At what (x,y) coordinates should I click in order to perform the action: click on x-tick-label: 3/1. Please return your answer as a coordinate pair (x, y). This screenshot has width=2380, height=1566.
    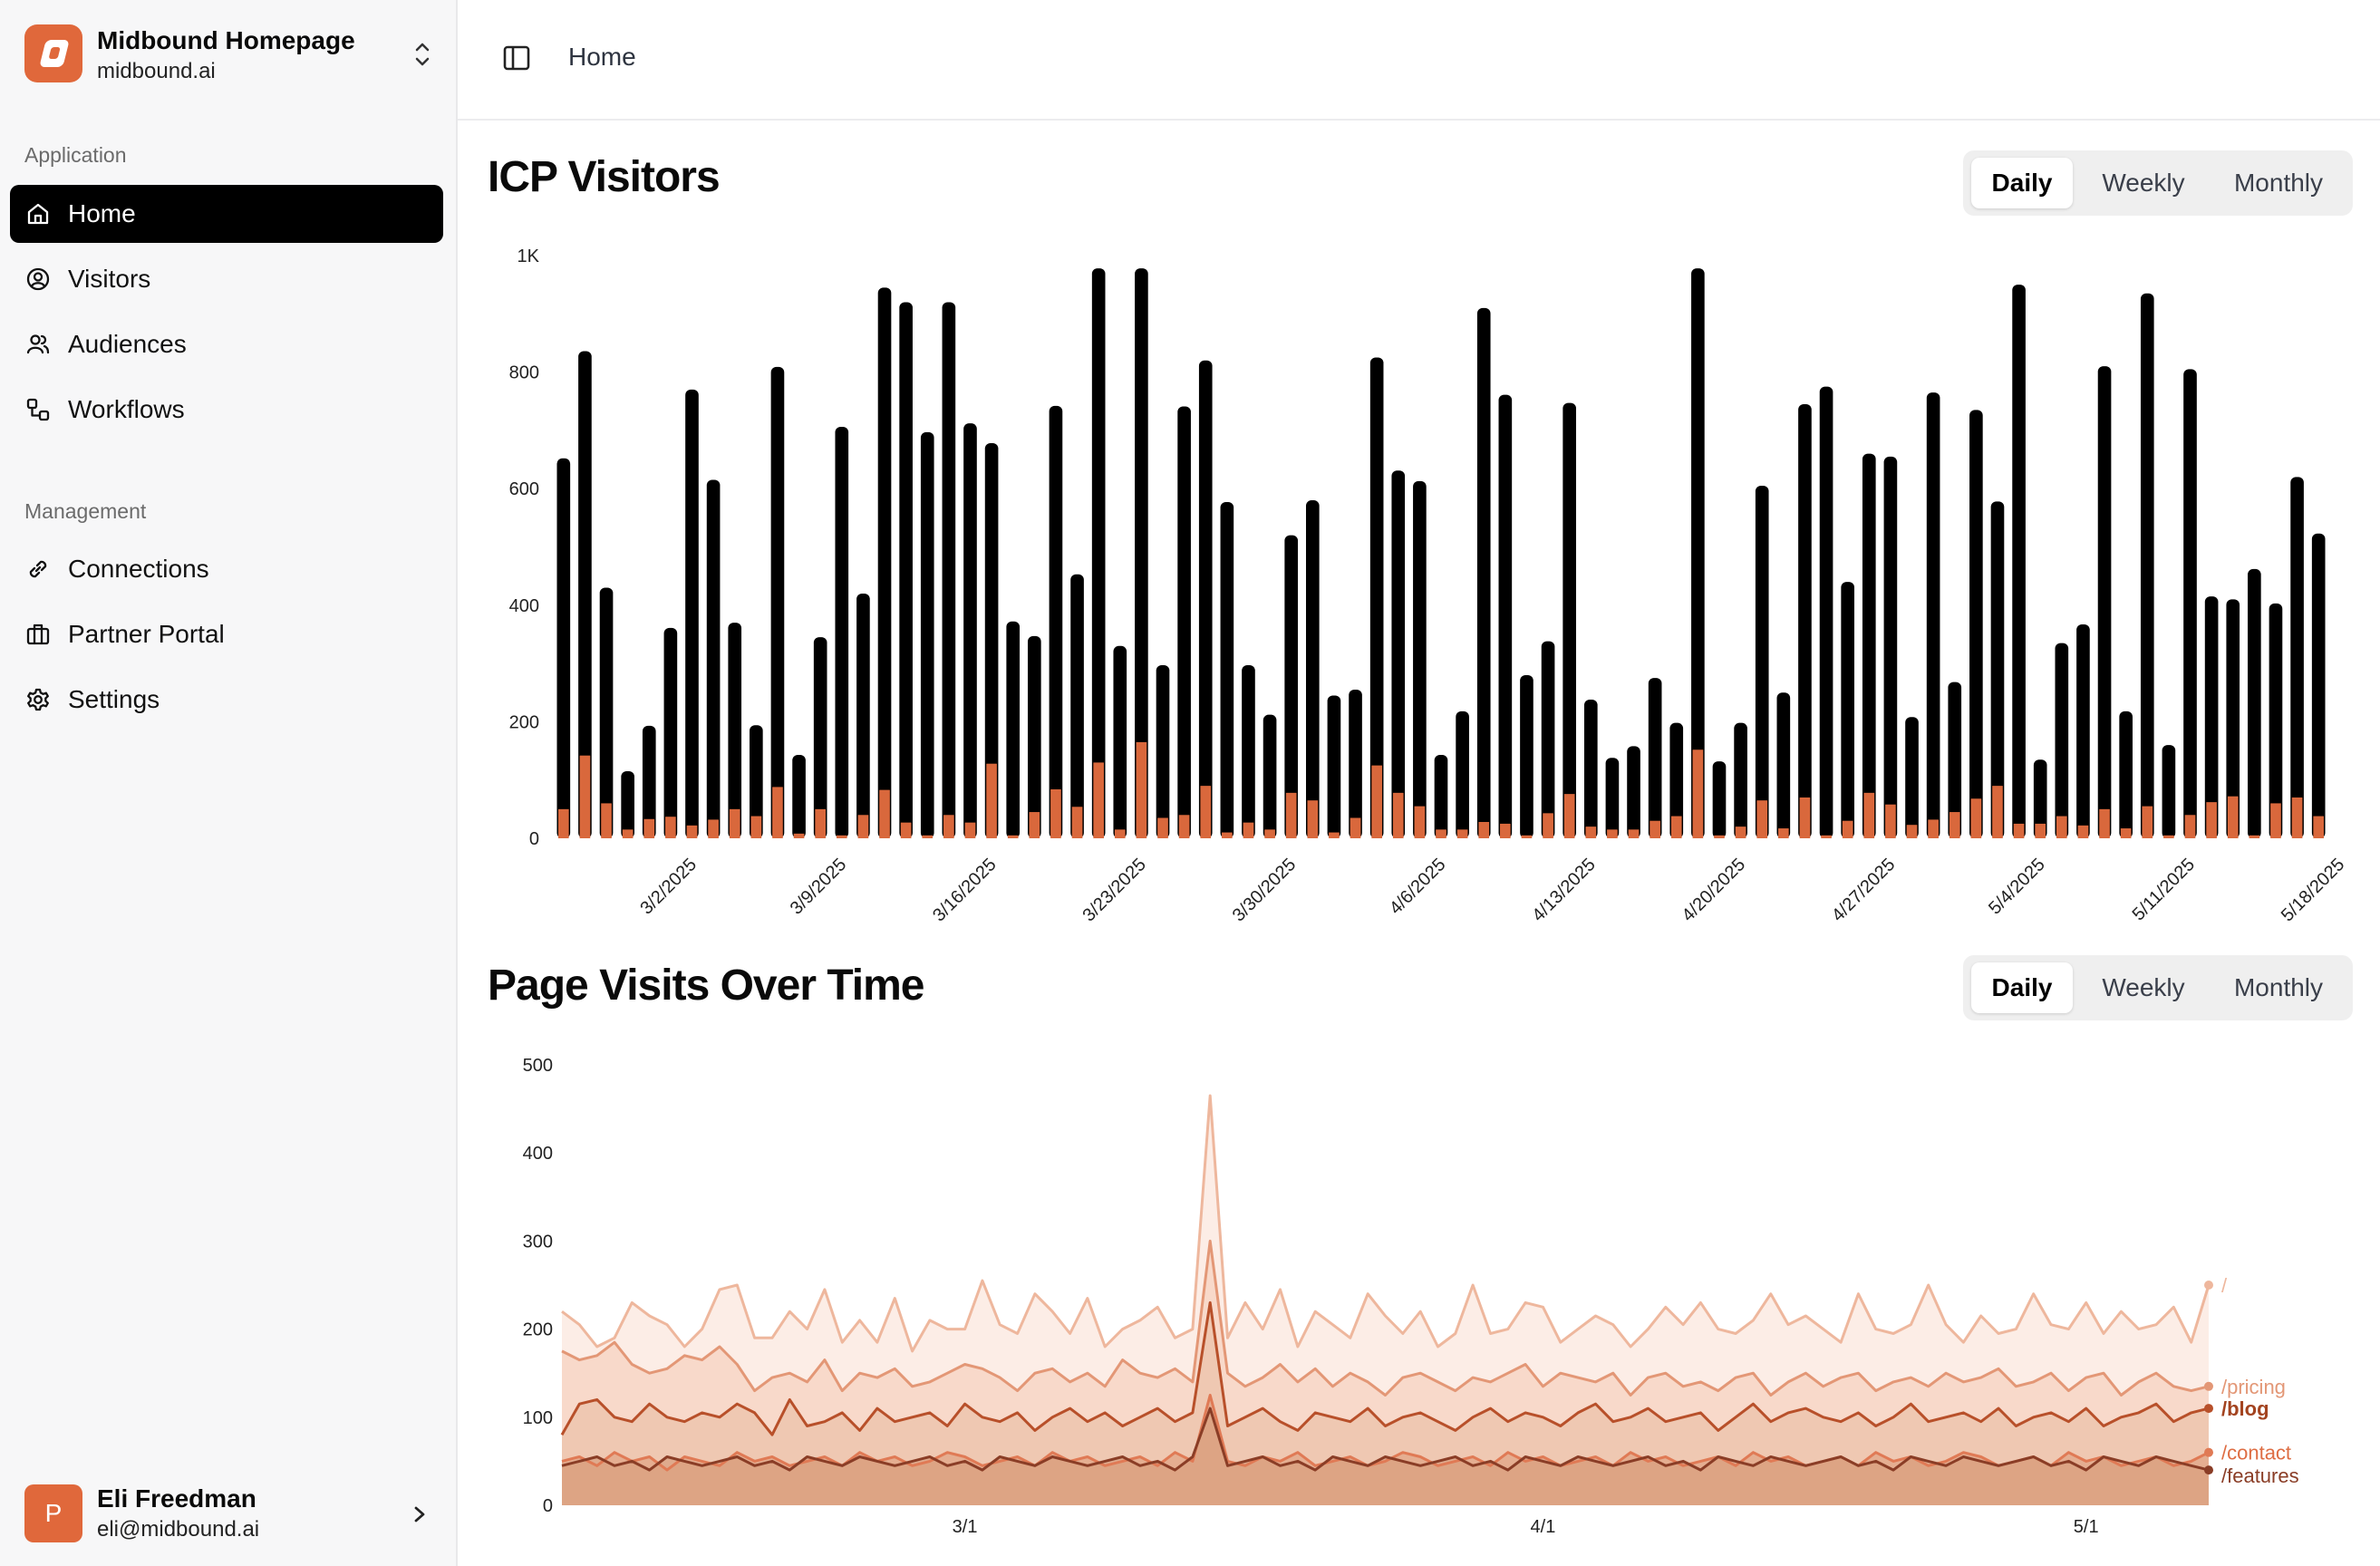
    Looking at the image, I should click on (966, 1527).